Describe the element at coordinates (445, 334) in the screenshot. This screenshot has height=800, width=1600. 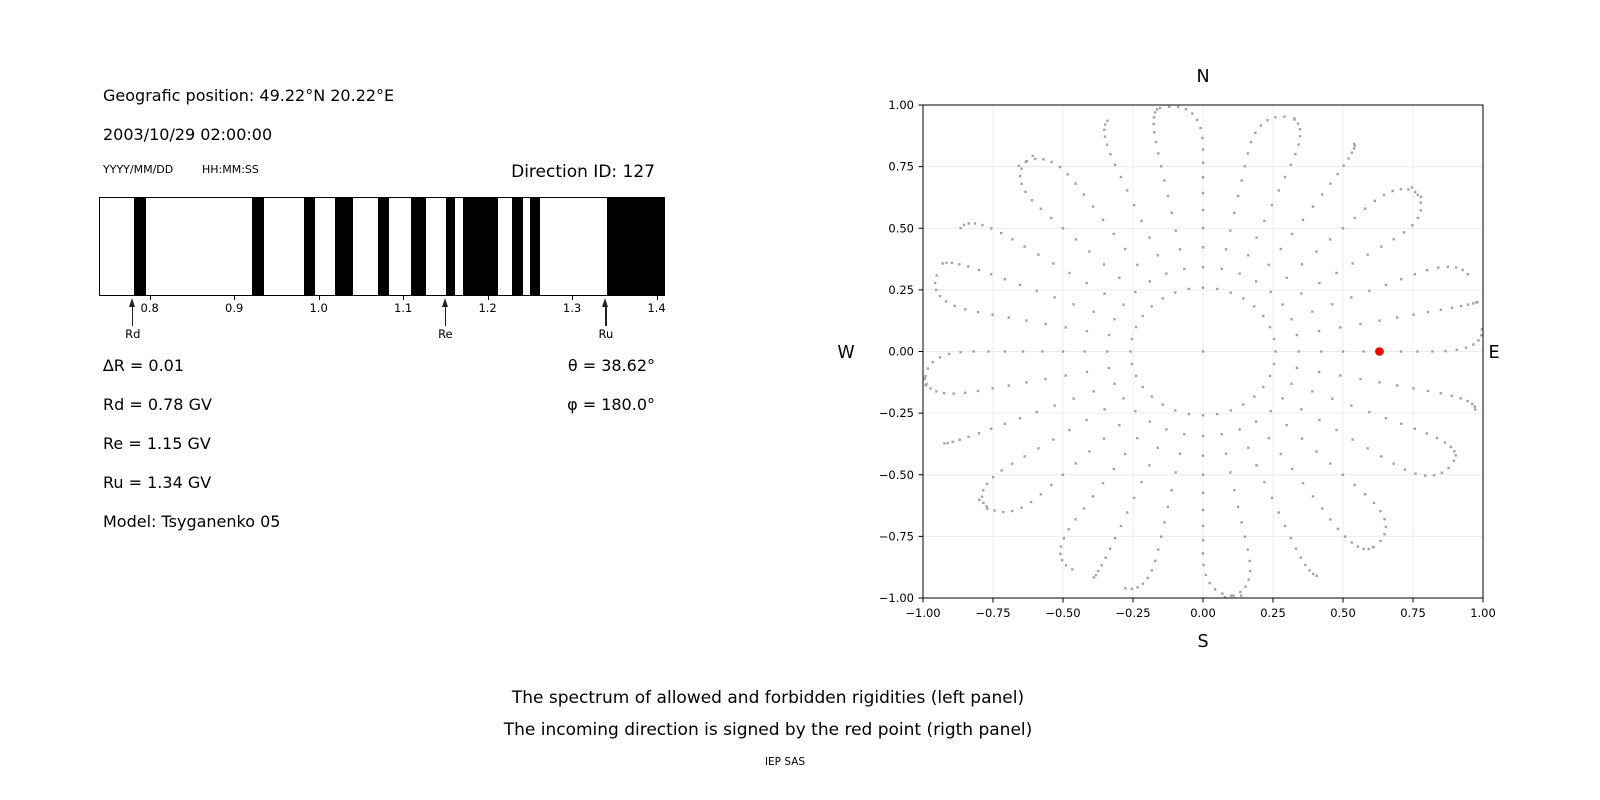
I see `cutoff-marker-label: Re` at that location.